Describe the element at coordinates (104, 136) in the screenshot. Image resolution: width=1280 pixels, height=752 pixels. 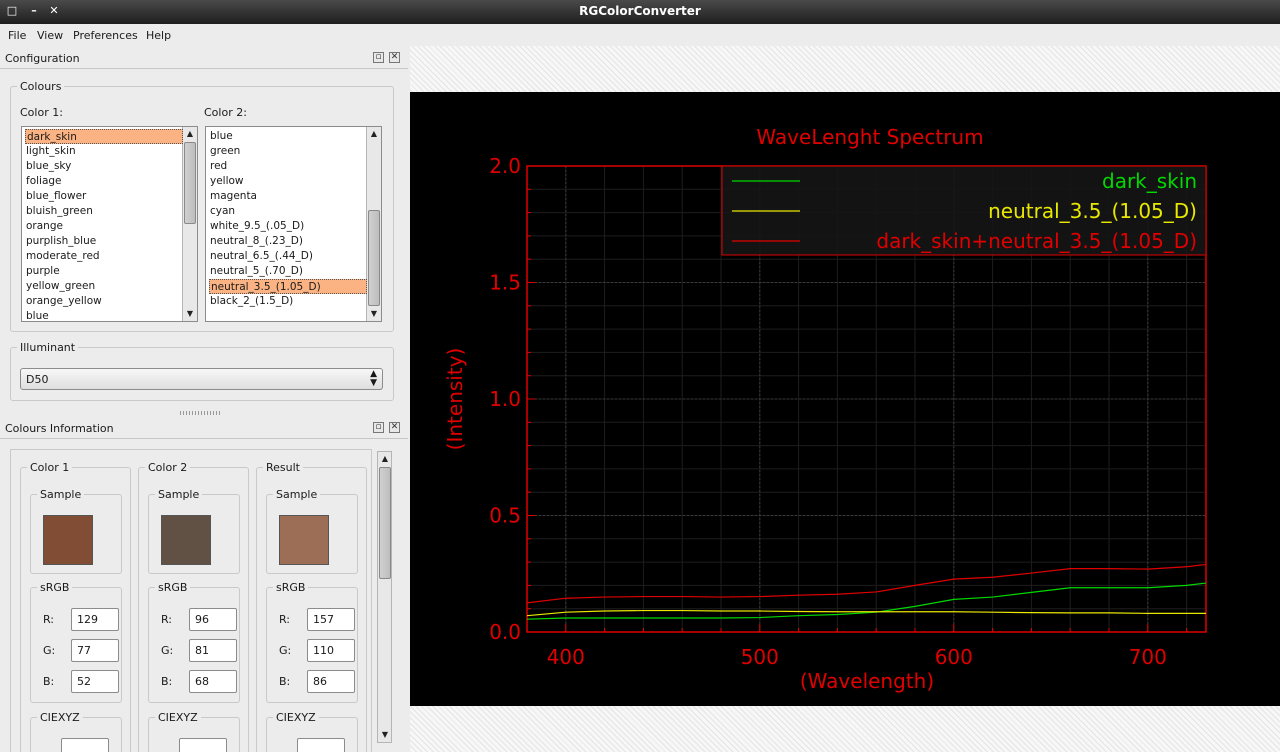
I see `color1-list-item: dark_skin` at that location.